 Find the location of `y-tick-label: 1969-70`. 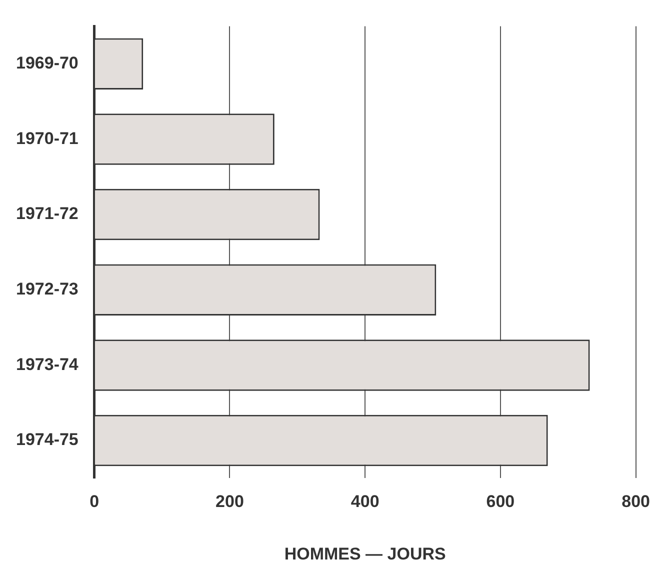

y-tick-label: 1969-70 is located at coordinates (47, 63).